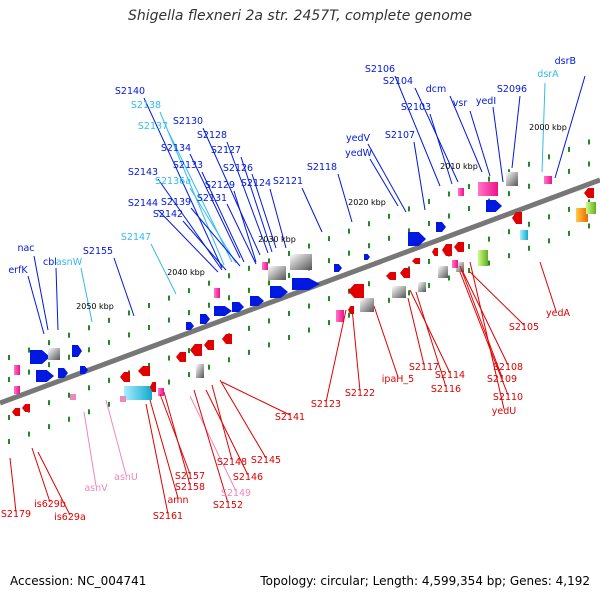  Describe the element at coordinates (358, 138) in the screenshot. I see `gene-label: yedV` at that location.